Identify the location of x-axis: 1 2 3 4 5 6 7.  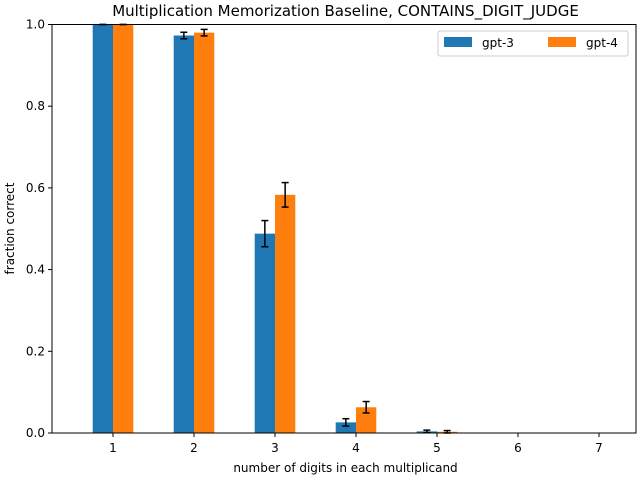
(356, 444).